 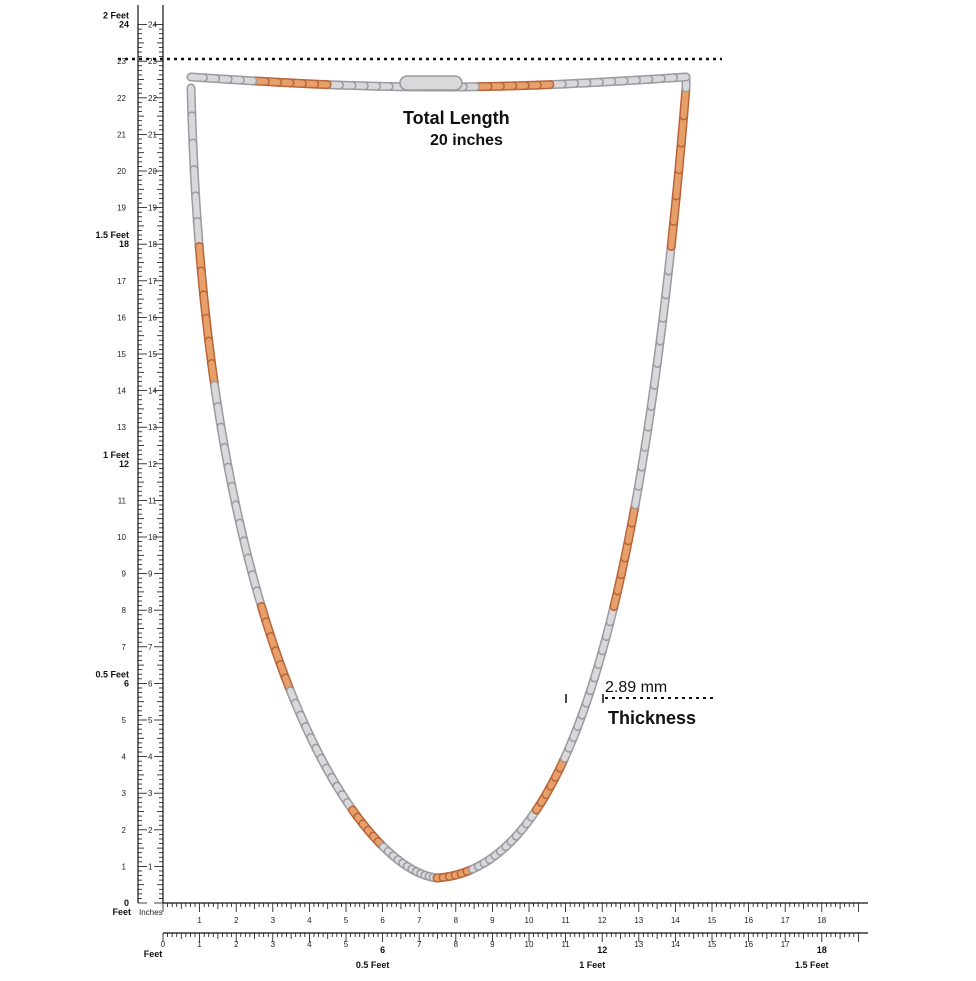 What do you see at coordinates (652, 718) in the screenshot?
I see `thickness-label: Thickness` at bounding box center [652, 718].